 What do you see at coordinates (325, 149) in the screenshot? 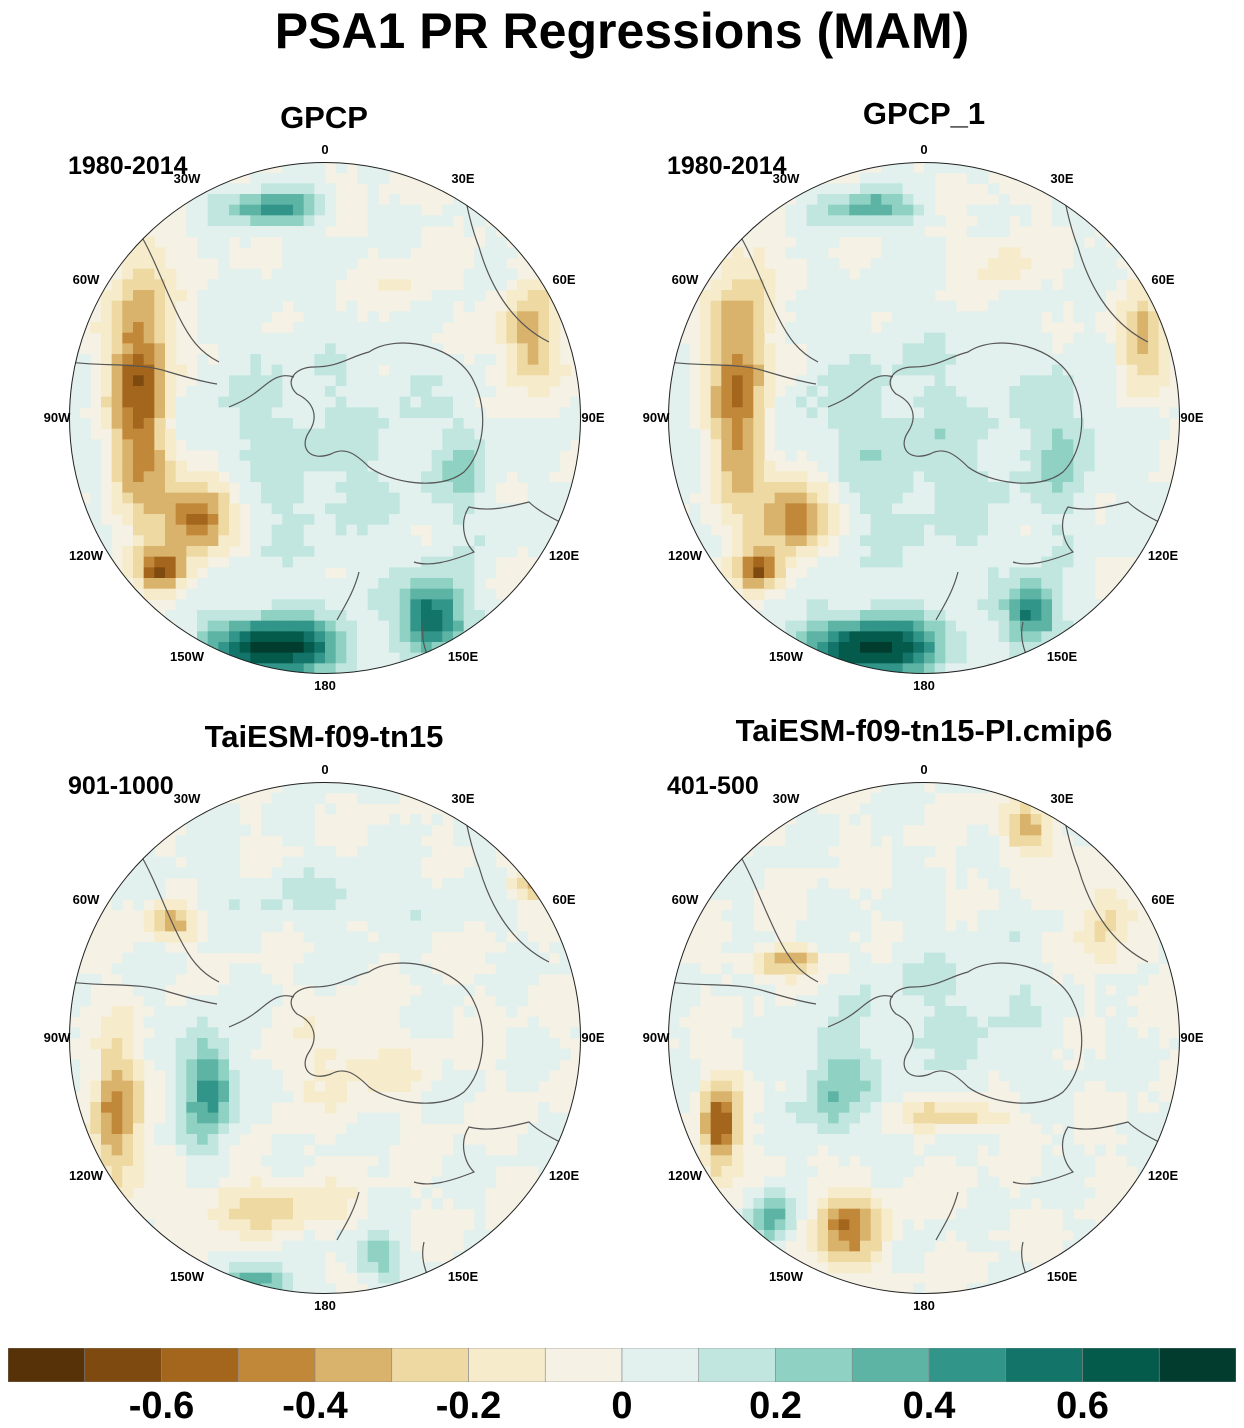
I see `longitude-label: 0` at bounding box center [325, 149].